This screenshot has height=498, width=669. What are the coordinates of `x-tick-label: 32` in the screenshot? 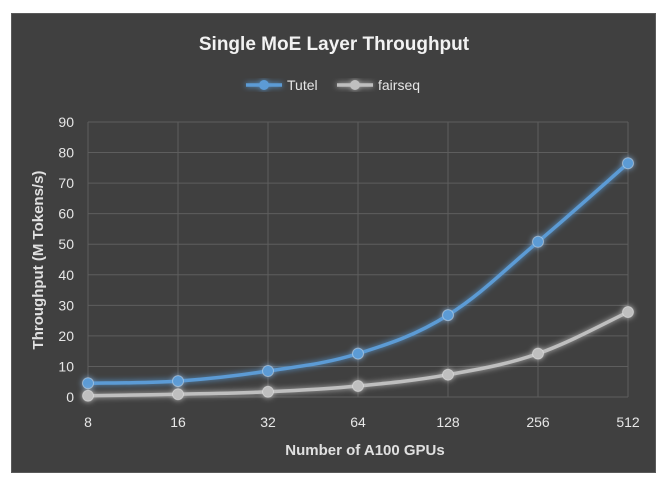 It's located at (268, 422).